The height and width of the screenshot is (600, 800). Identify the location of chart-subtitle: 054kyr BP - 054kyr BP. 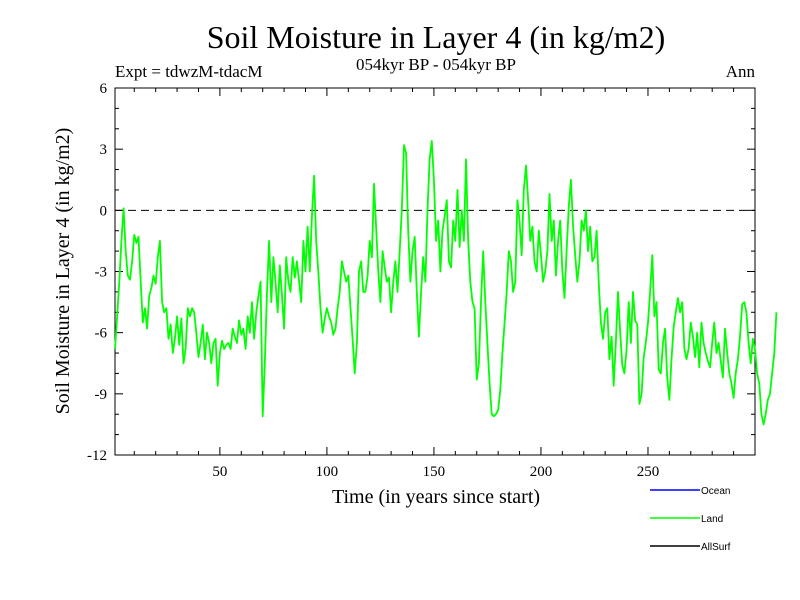
(436, 64).